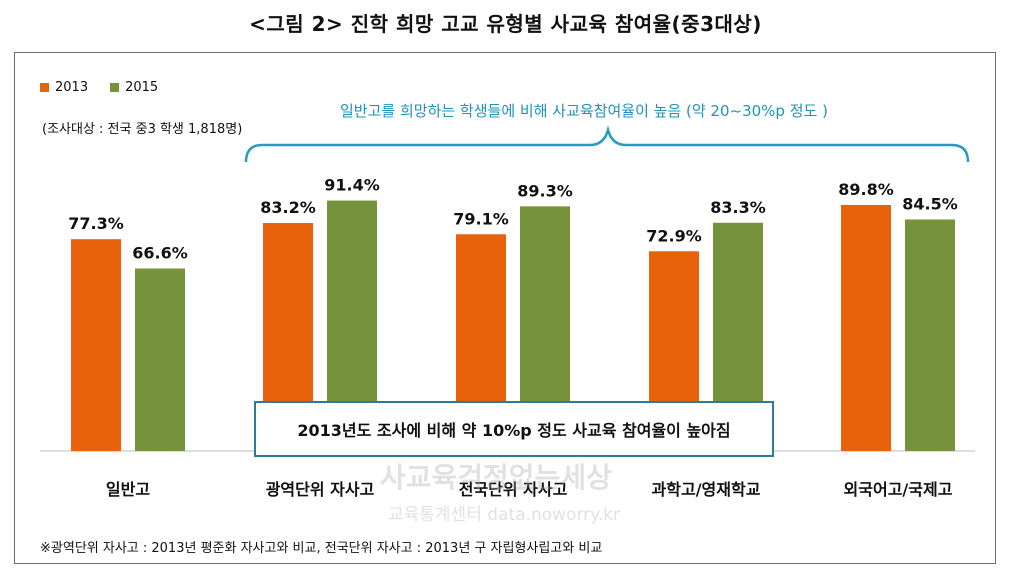  I want to click on value-label-2013-4: 89.8%, so click(866, 189).